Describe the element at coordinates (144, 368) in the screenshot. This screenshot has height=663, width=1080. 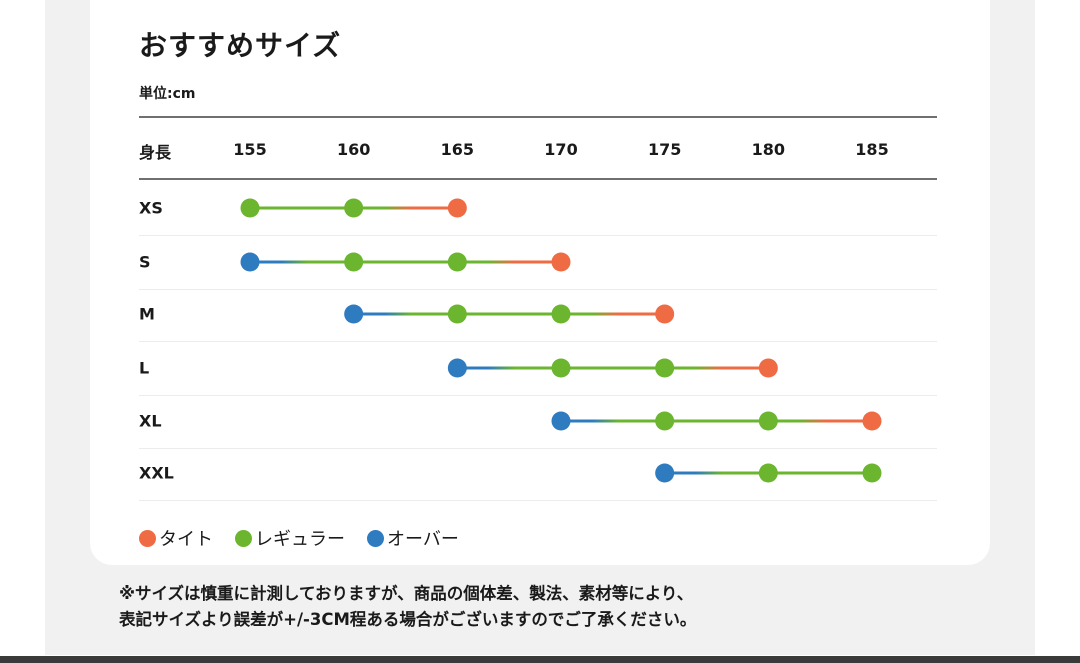
I see `size-label: L` at that location.